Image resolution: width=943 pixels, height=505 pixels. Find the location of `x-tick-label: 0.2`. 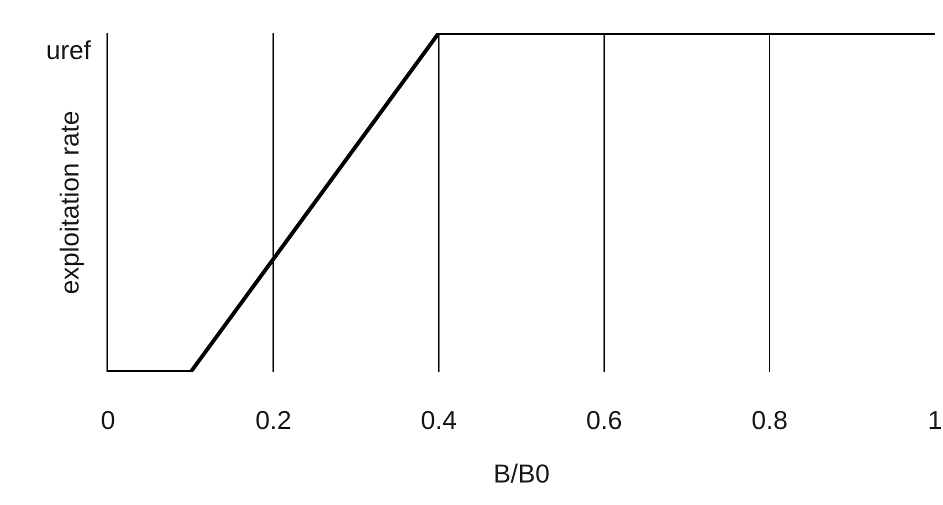

x-tick-label: 0.2 is located at coordinates (273, 420).